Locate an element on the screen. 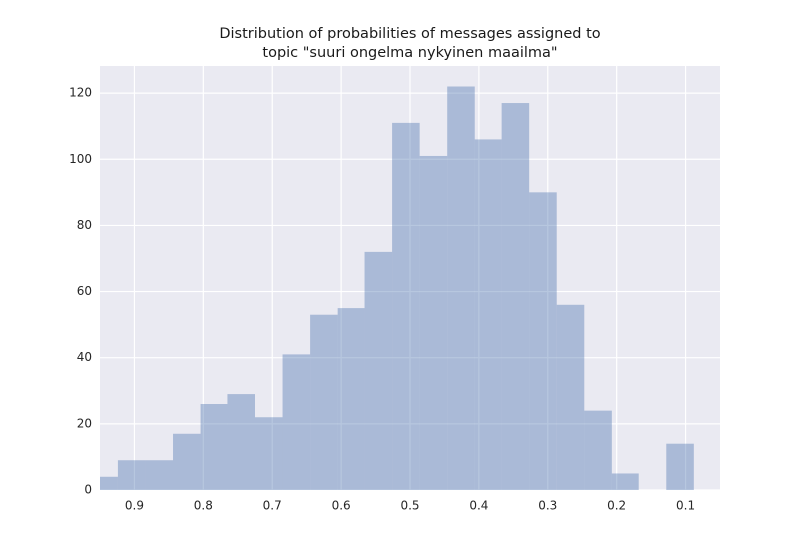  y-tick-label: 80 is located at coordinates (84, 225).